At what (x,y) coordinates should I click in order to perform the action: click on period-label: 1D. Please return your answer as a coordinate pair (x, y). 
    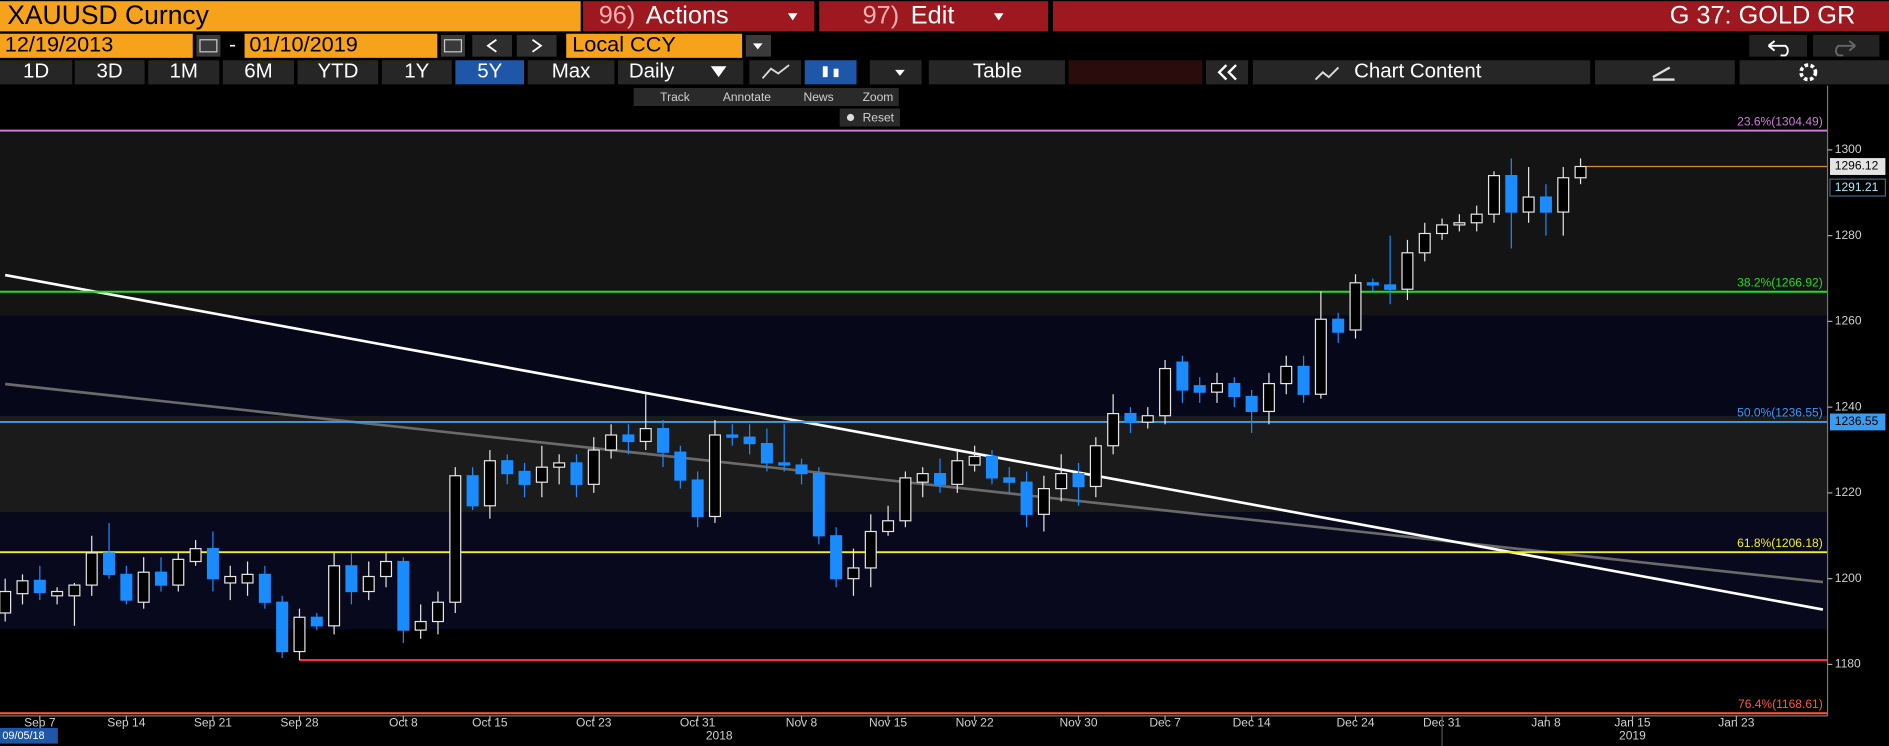
    Looking at the image, I should click on (36, 71).